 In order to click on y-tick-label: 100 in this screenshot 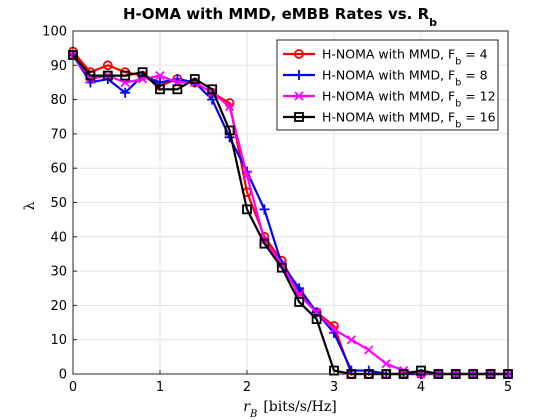, I will do `click(54, 32)`.